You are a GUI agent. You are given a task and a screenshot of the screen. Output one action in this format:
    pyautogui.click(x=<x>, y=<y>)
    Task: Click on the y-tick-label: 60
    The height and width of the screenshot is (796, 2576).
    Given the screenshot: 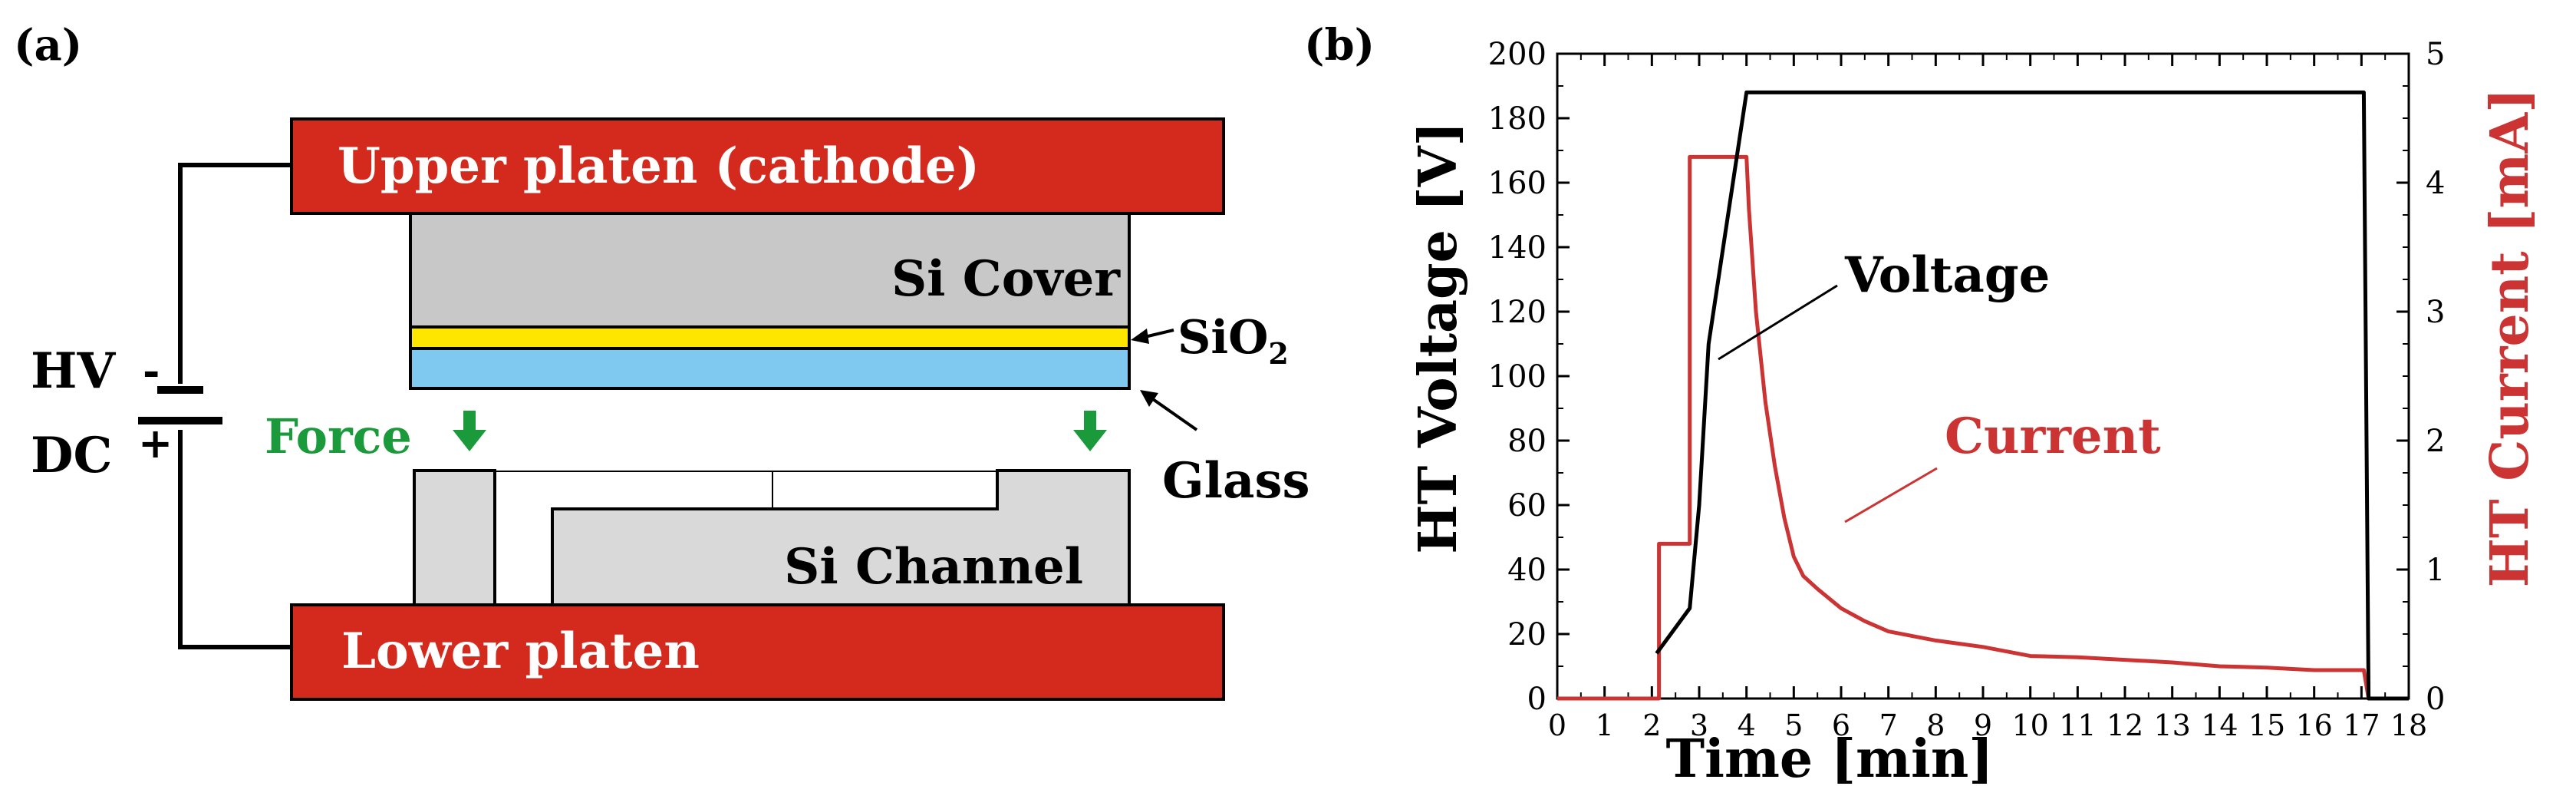 What is the action you would take?
    pyautogui.click(x=1527, y=506)
    